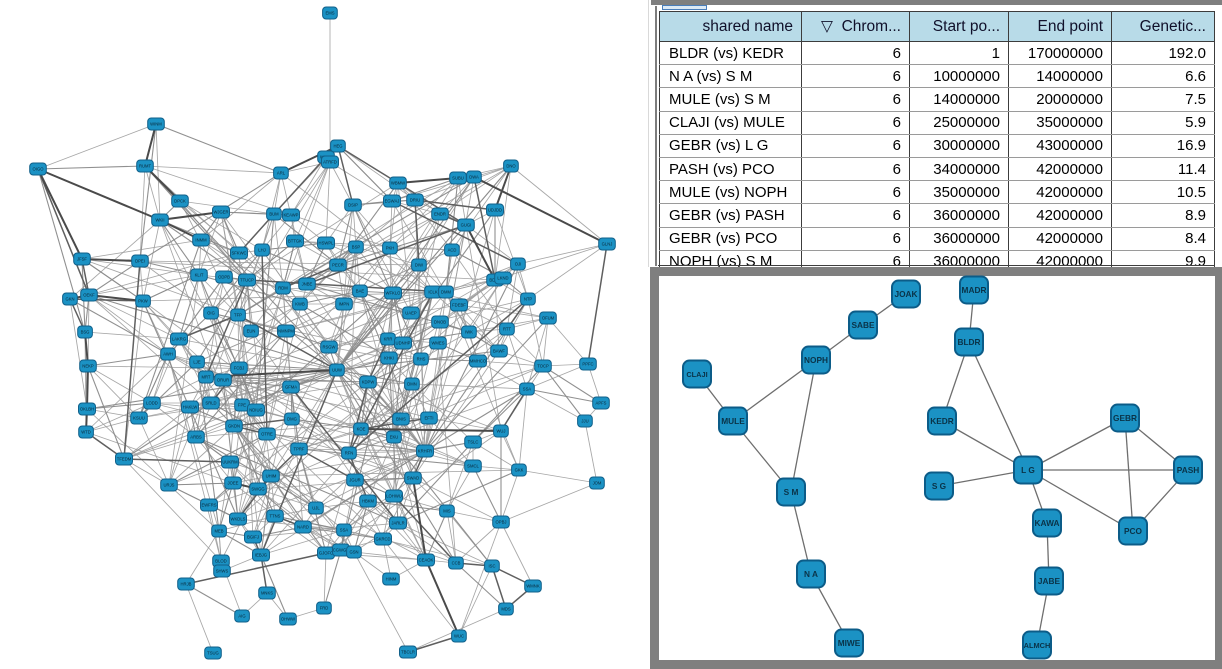 This screenshot has width=1222, height=669. What do you see at coordinates (421, 359) in the screenshot?
I see `svg-text: RHS` at bounding box center [421, 359].